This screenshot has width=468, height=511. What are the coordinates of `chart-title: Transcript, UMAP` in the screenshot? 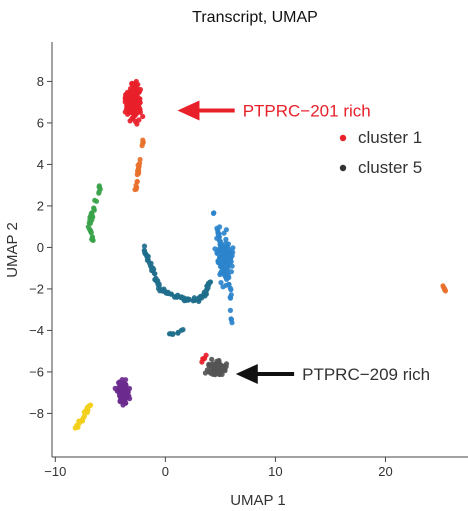 It's located at (255, 17).